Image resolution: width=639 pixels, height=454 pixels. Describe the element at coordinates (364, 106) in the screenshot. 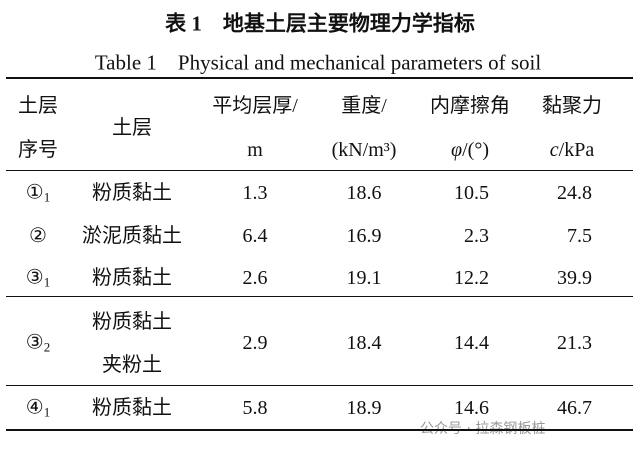

I see `header-cell: 重度/` at that location.